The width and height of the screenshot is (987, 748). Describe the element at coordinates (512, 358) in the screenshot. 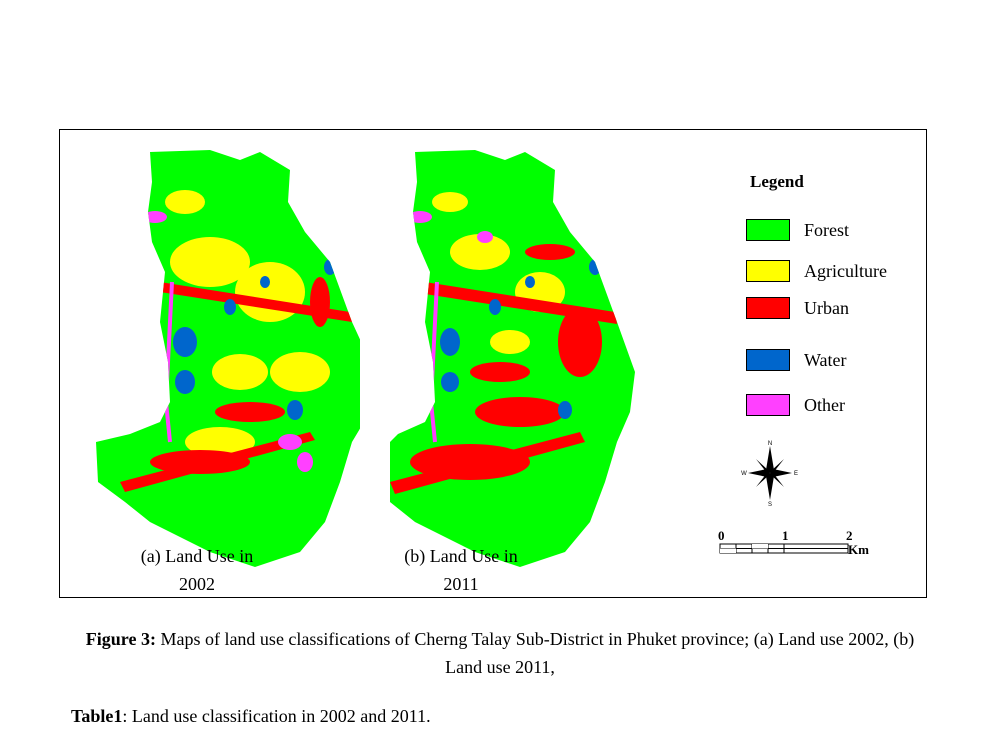

I see `map-2011-graphic` at that location.